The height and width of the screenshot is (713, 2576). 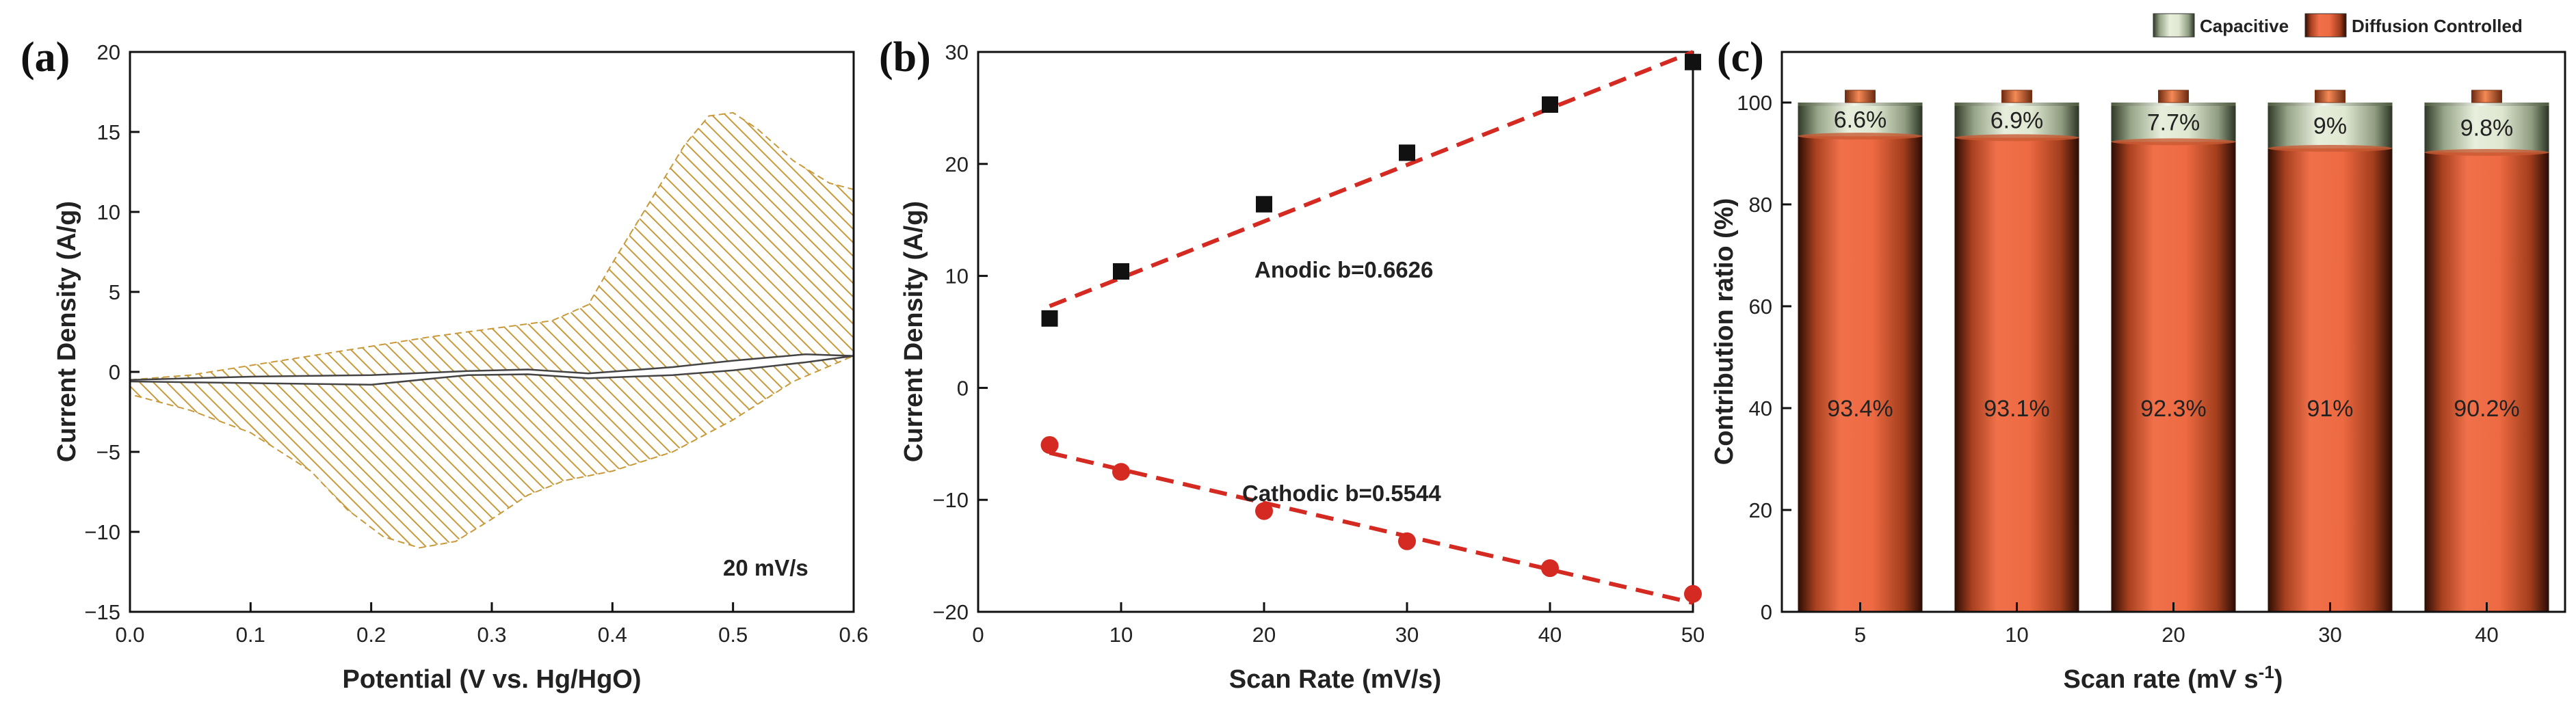 I want to click on panel-c-ticks: 0 20 40 60 80 100, so click(x=1764, y=357).